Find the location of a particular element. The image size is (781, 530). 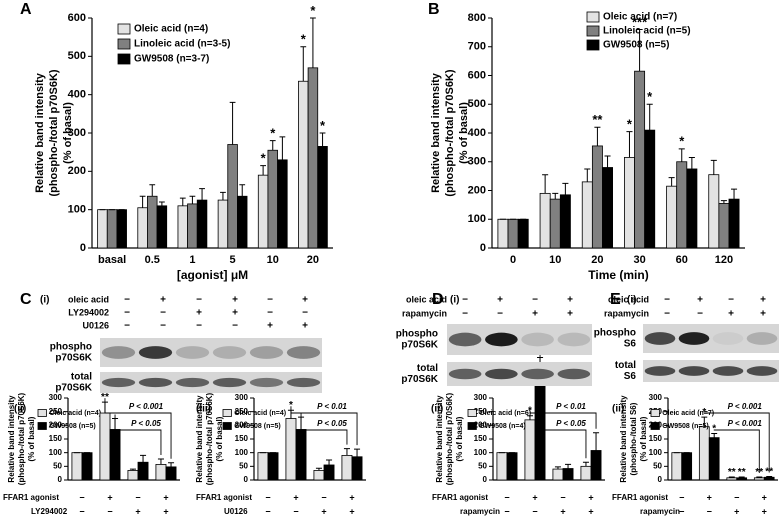

condition-label: FFAR1 agonist is located at coordinates (640, 497).